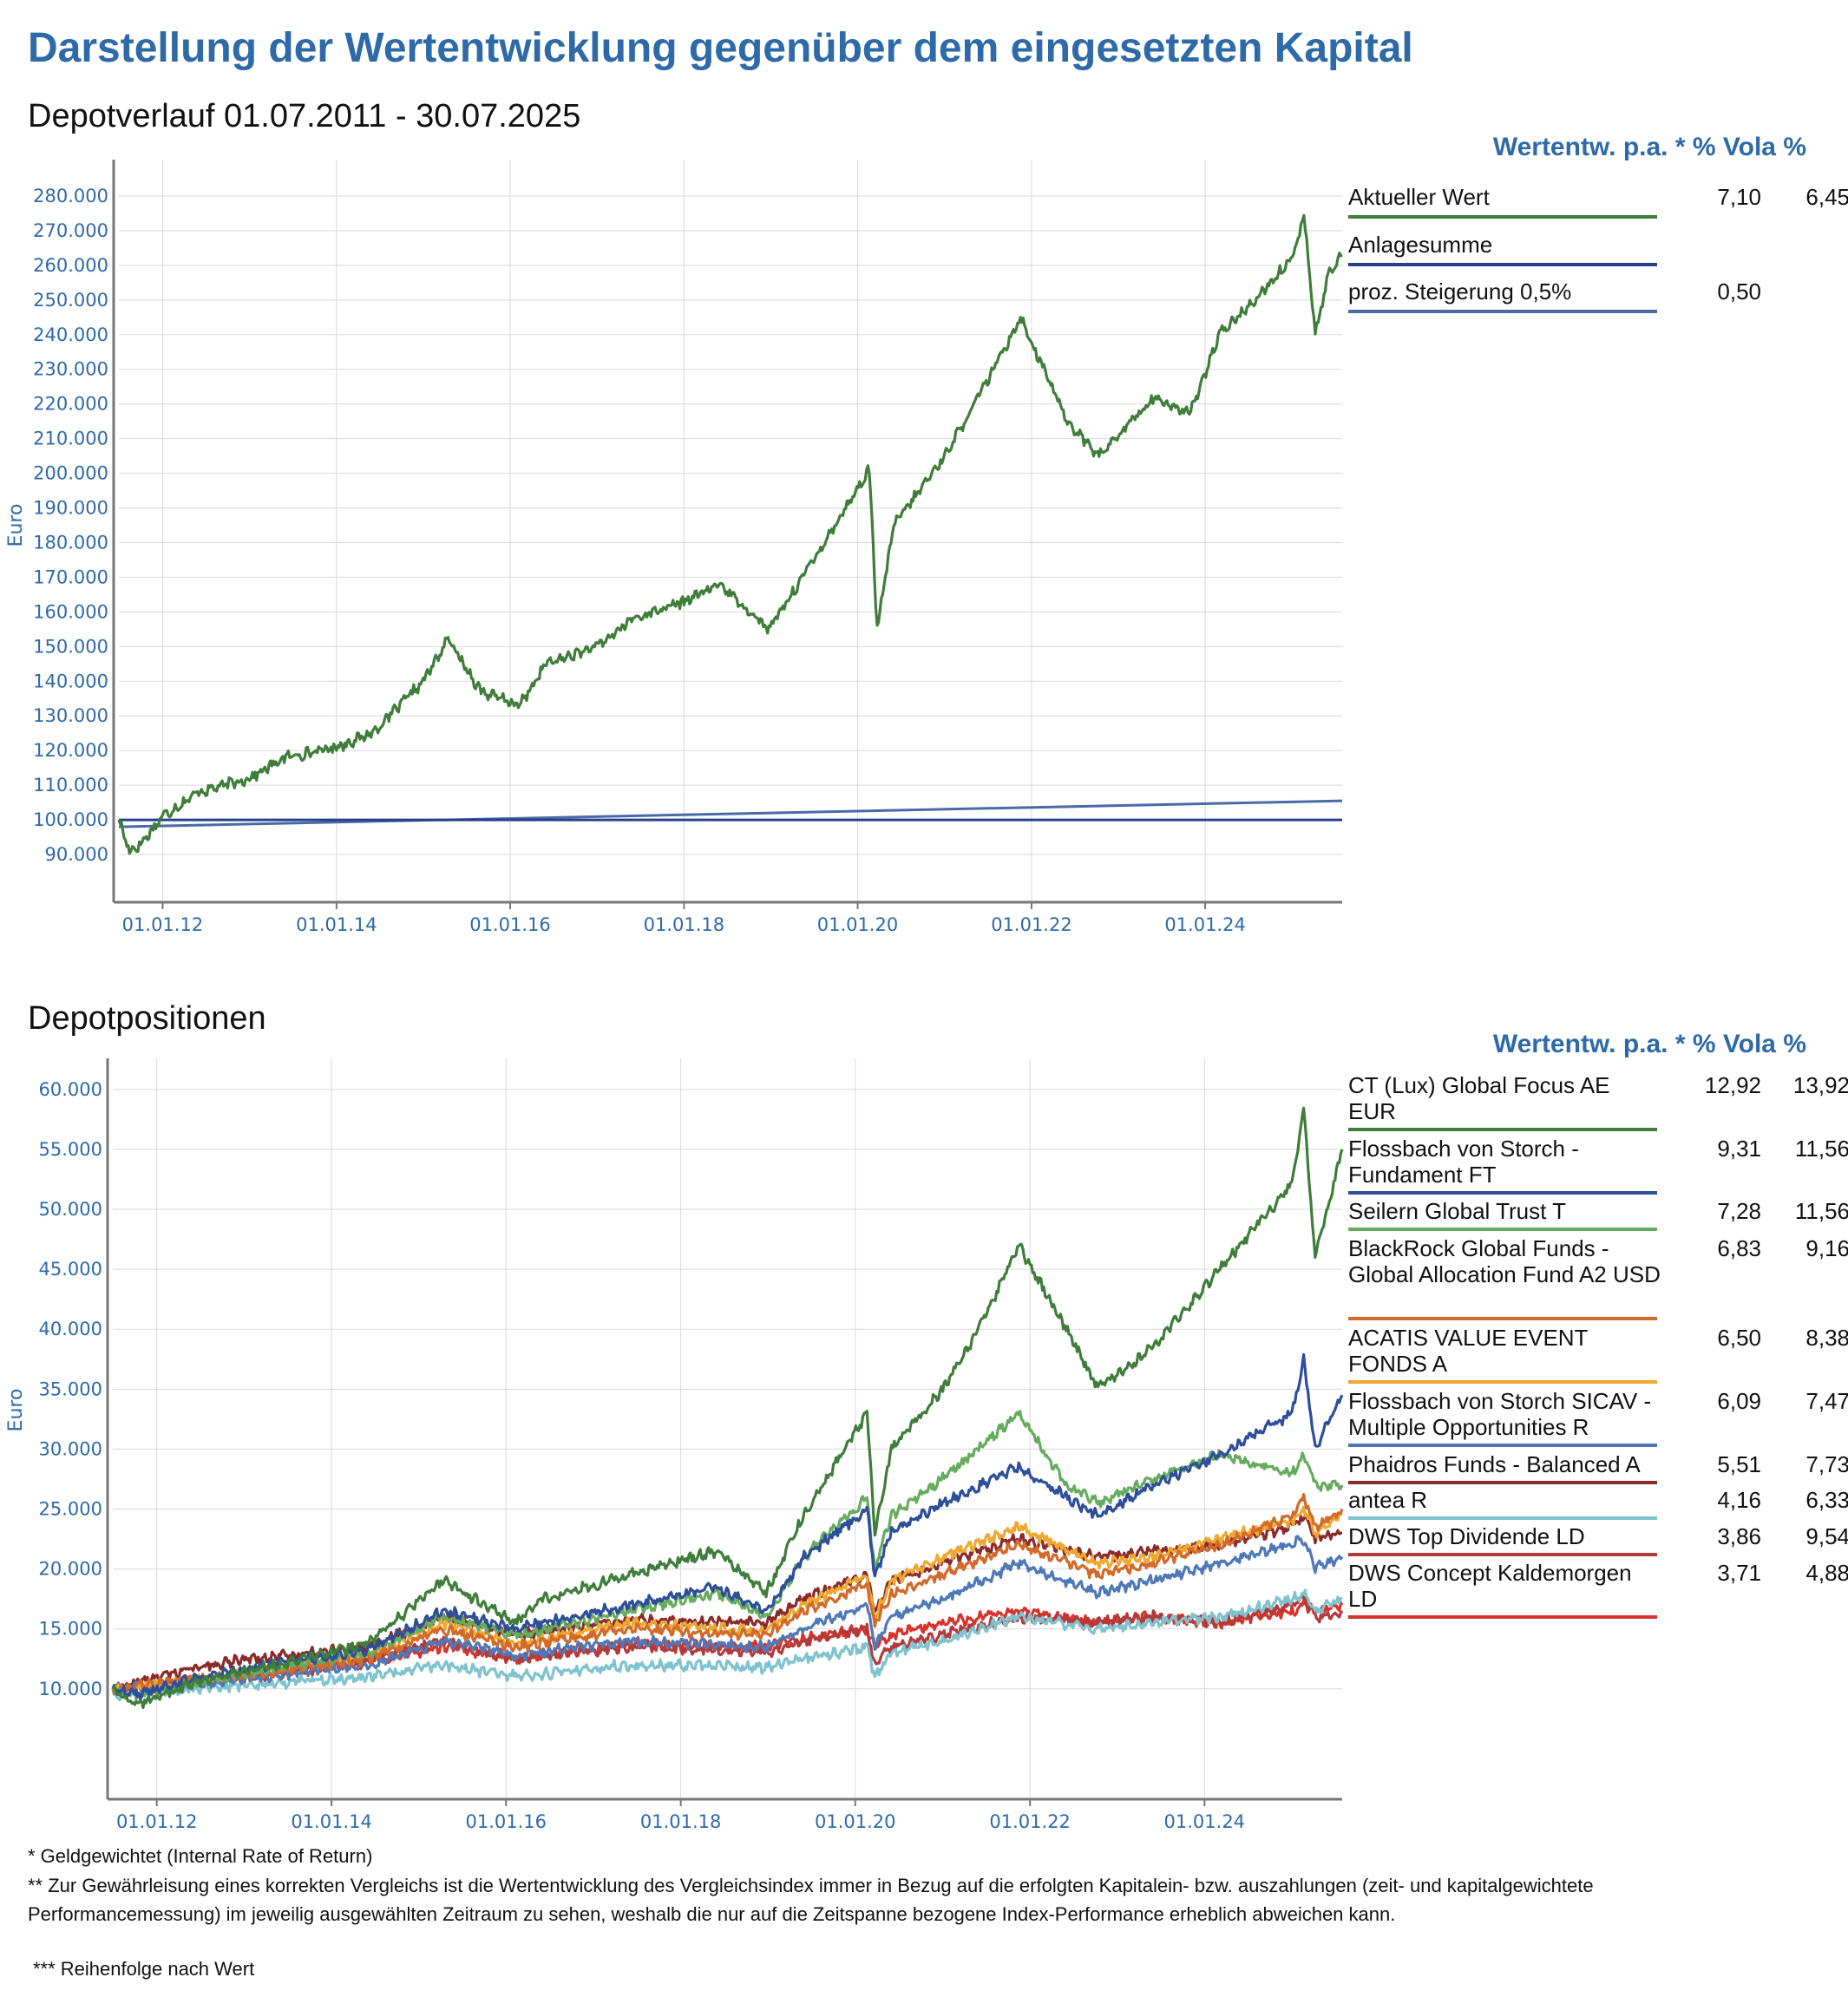 The height and width of the screenshot is (1997, 1848). Describe the element at coordinates (1649, 1044) in the screenshot. I see `chart2-legend-header: Wertentw. p.a. * % Vola %` at that location.